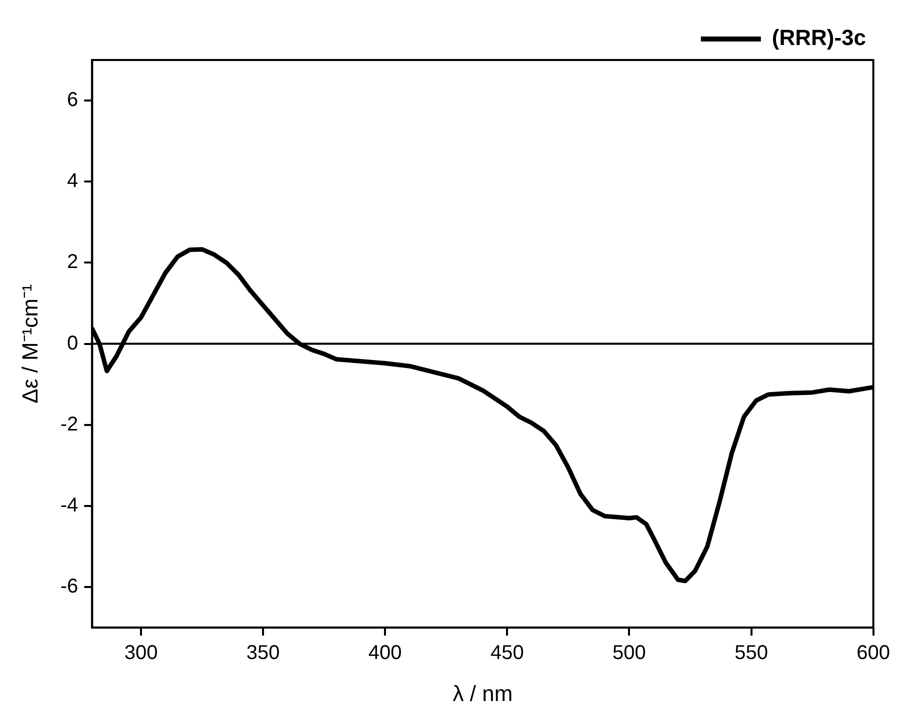 The height and width of the screenshot is (726, 904). I want to click on y-tick-label: -2, so click(69, 424).